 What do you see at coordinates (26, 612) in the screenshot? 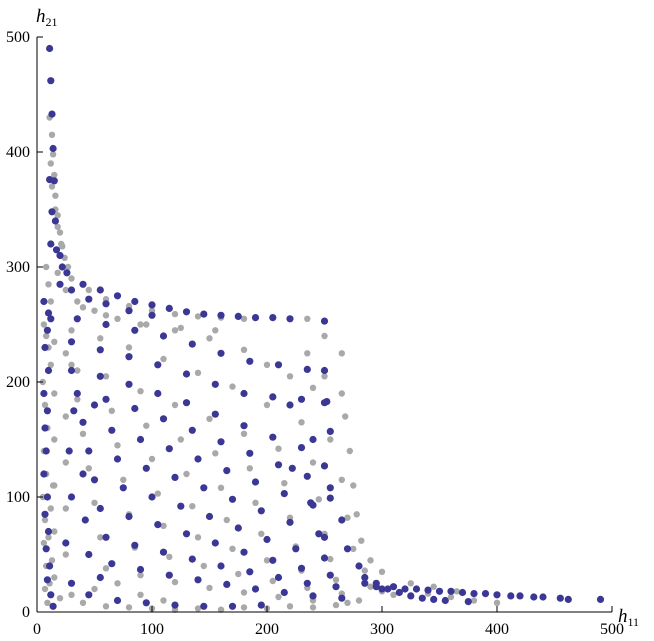
I see `y-tick-label: 0` at bounding box center [26, 612].